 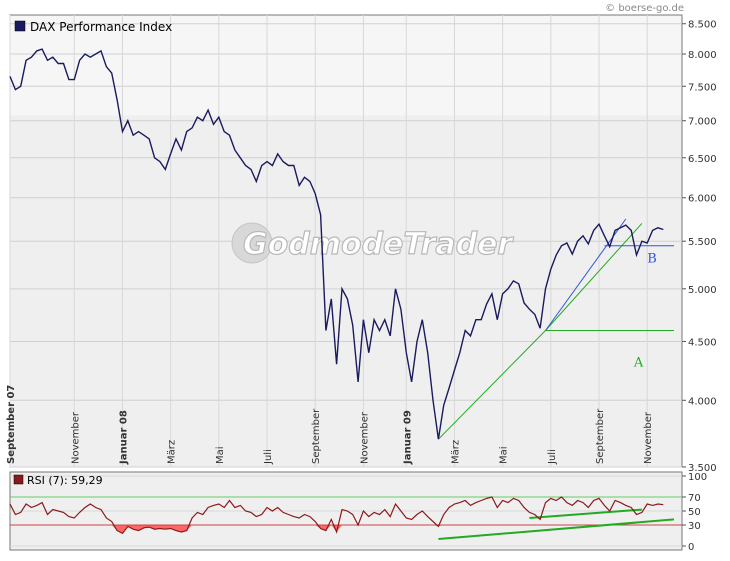 I want to click on price-x-tick-label: Januar 08, so click(x=123, y=437).